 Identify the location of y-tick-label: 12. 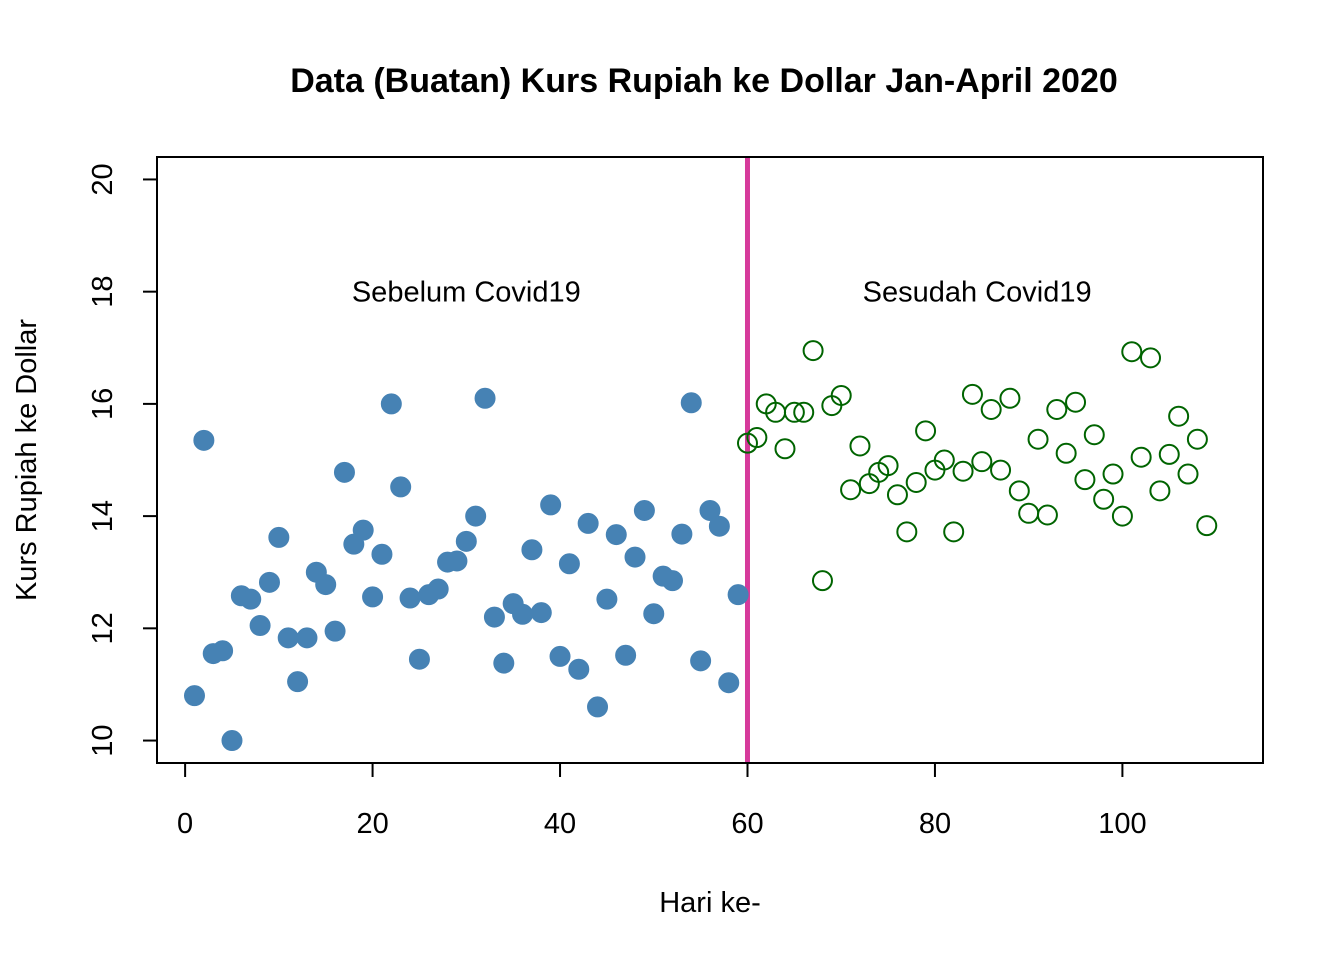
(103, 628).